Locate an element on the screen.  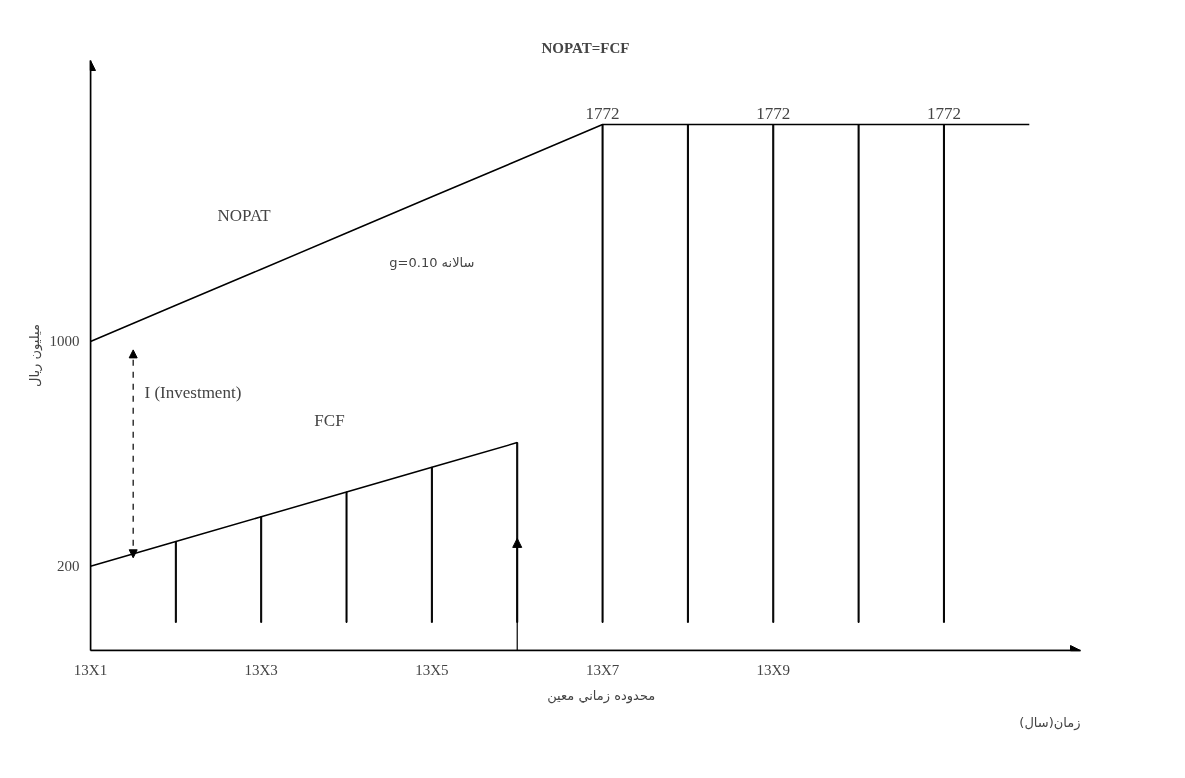
x-tick-label: 13X3 is located at coordinates (261, 669).